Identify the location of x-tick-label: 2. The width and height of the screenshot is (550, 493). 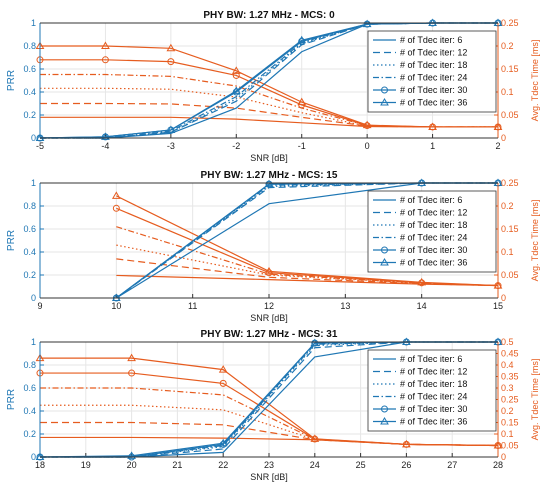
(497, 146).